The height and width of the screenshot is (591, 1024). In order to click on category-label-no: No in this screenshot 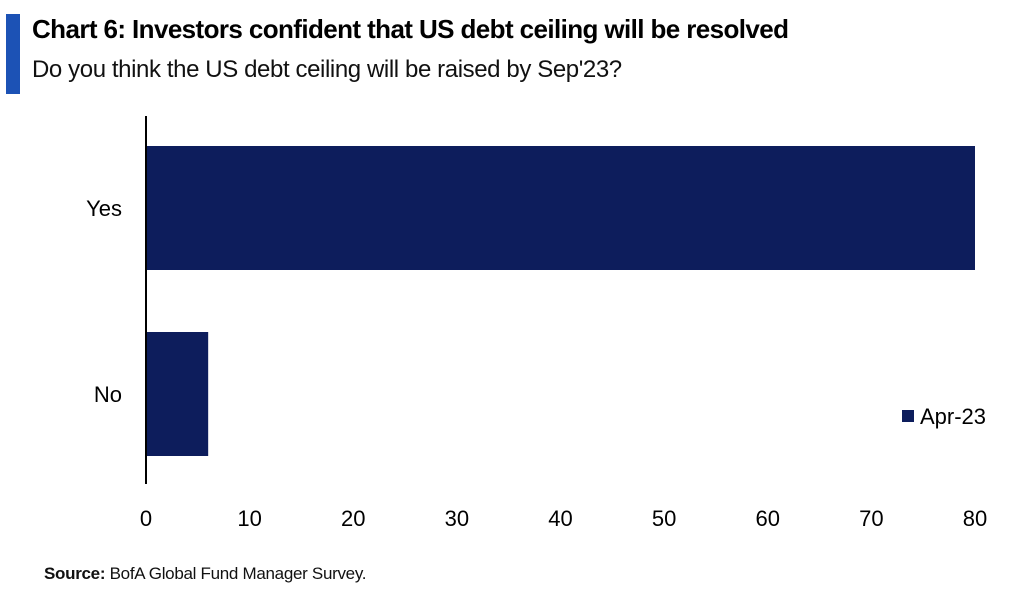, I will do `click(108, 394)`.